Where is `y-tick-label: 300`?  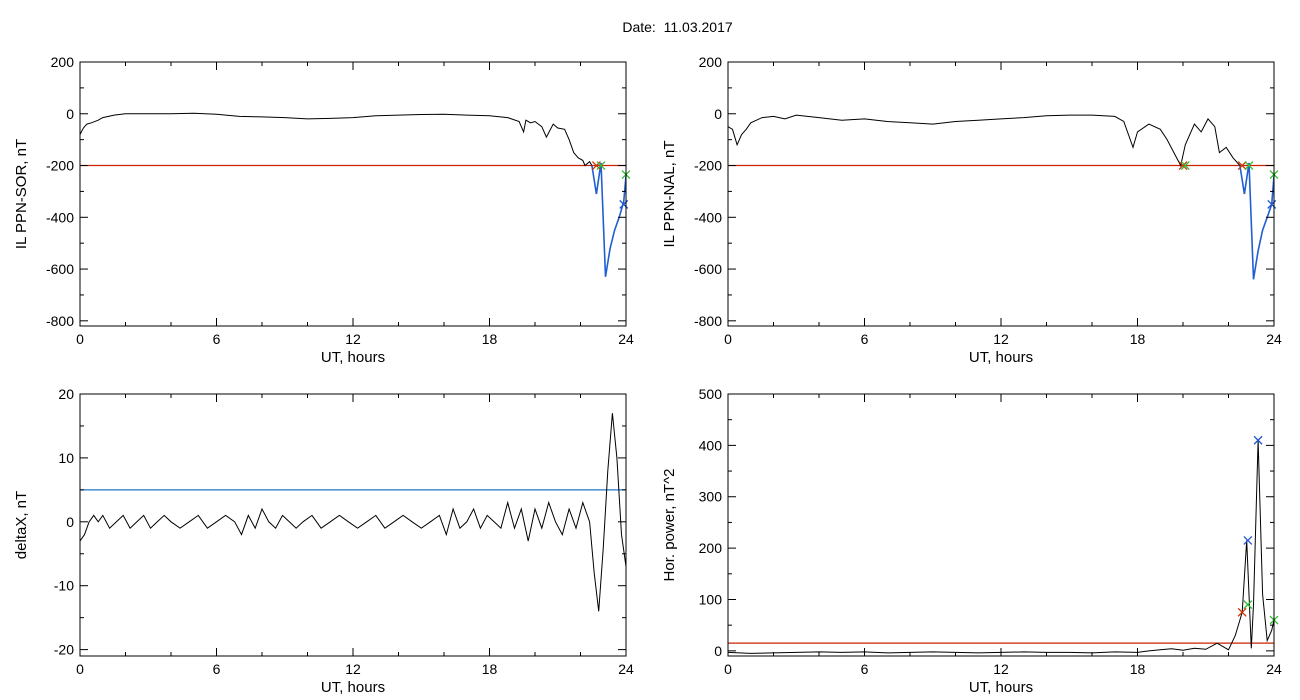 y-tick-label: 300 is located at coordinates (711, 497).